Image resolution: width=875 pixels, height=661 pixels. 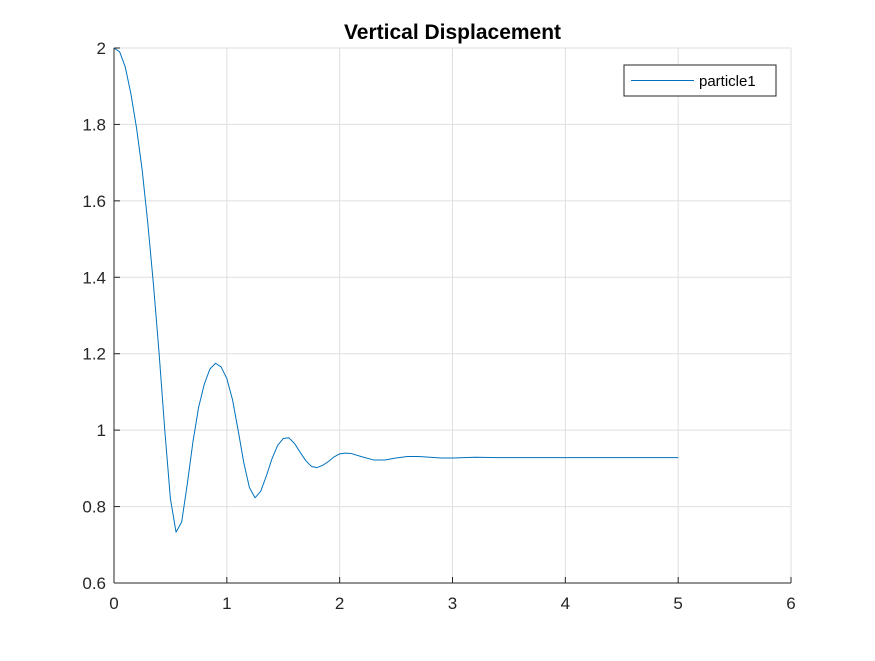 What do you see at coordinates (727, 81) in the screenshot?
I see `legend-entry-particle1: particle1` at bounding box center [727, 81].